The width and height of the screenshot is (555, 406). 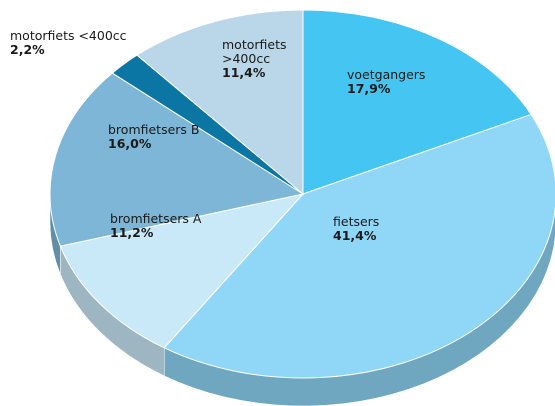 I want to click on value-label: 11,2%, so click(x=132, y=232).